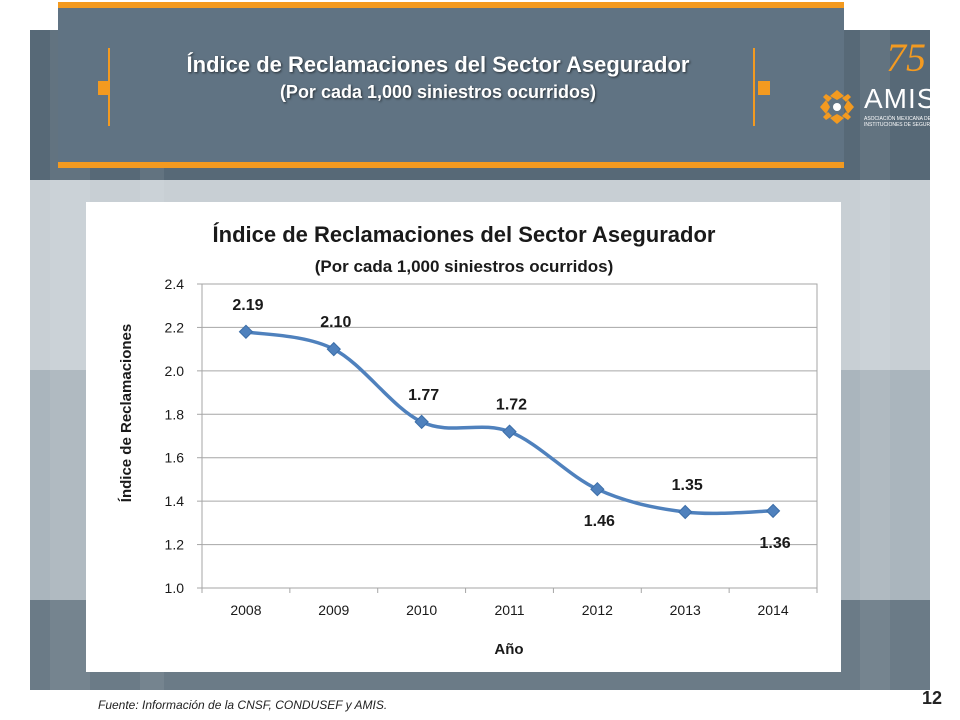  Describe the element at coordinates (175, 458) in the screenshot. I see `y-tick-label: 1.6` at that location.